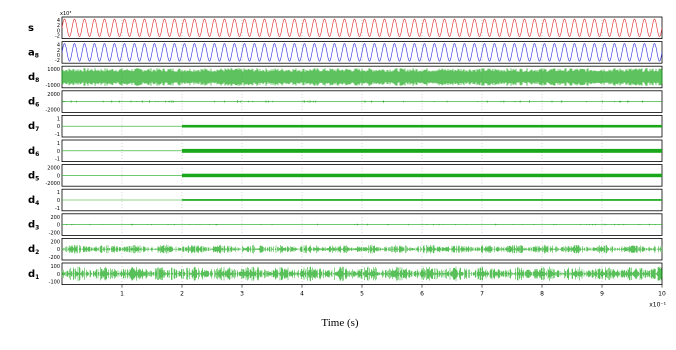 The image size is (676, 350). What do you see at coordinates (362, 294) in the screenshot?
I see `x-tick-label: 5` at bounding box center [362, 294].